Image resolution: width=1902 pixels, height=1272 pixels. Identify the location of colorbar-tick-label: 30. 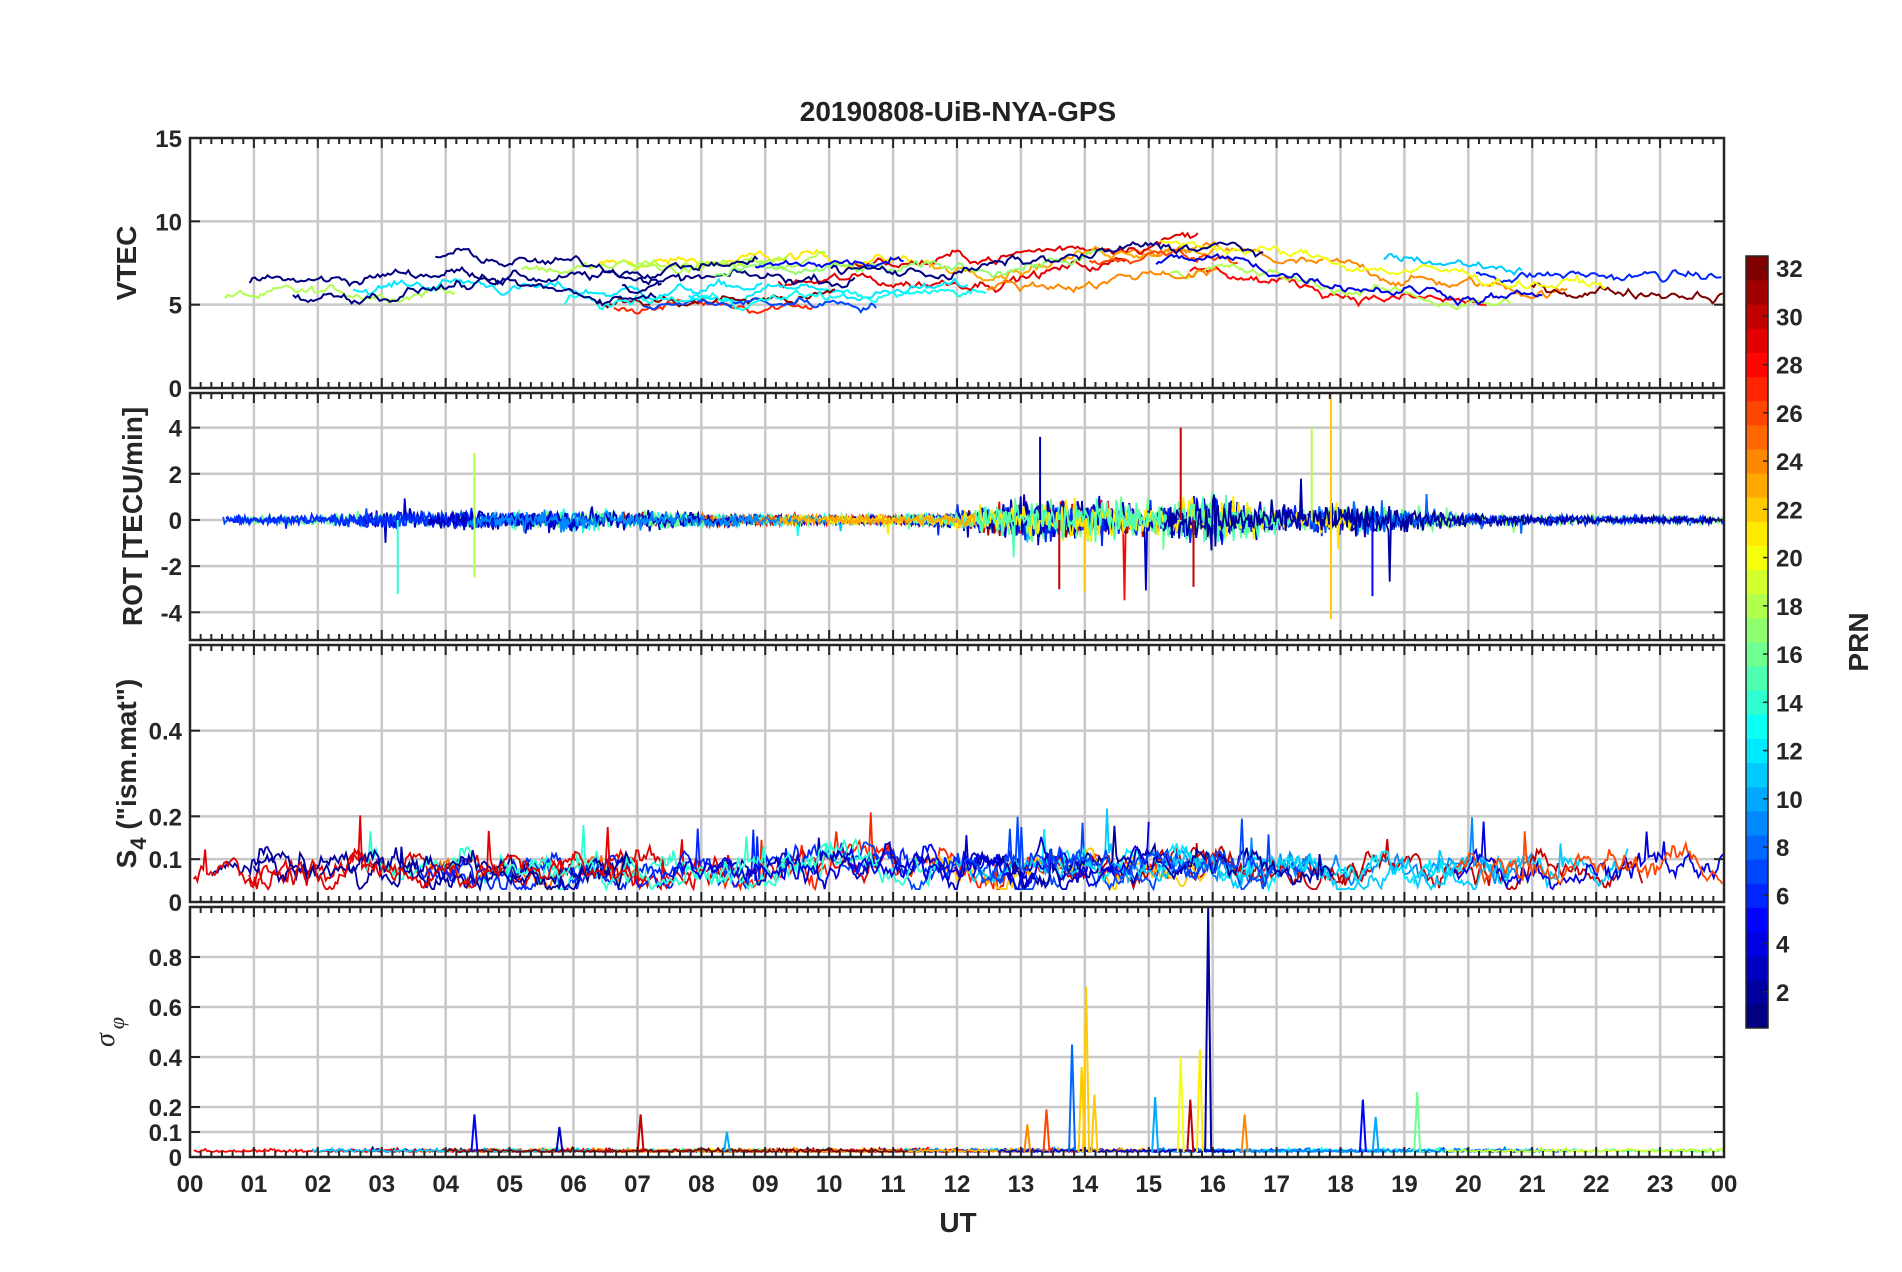
(1789, 317).